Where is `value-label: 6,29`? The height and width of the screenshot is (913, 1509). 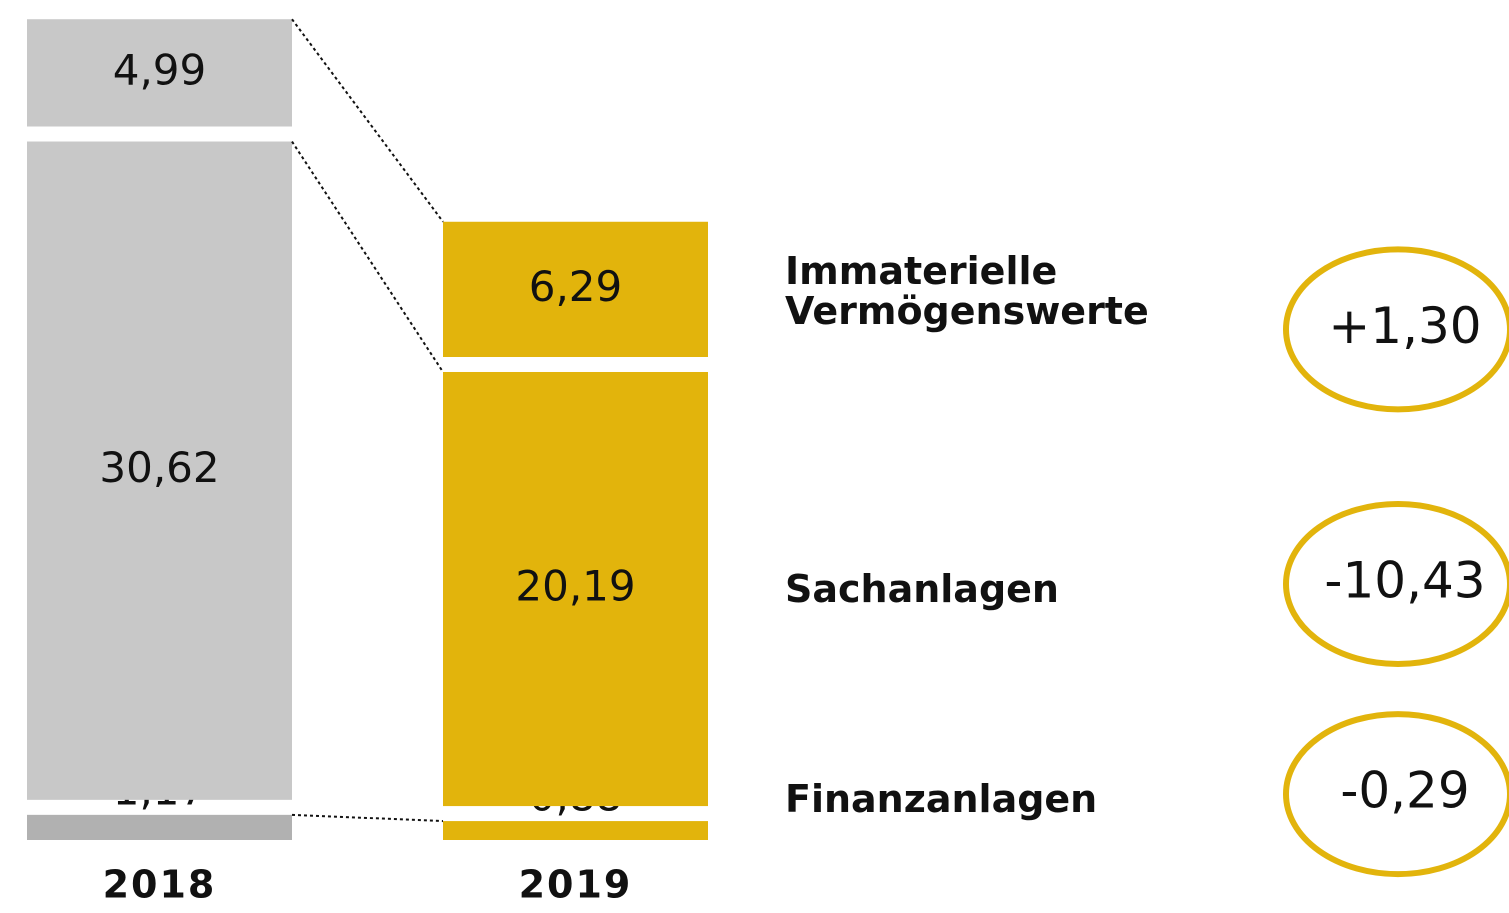 value-label: 6,29 is located at coordinates (576, 286).